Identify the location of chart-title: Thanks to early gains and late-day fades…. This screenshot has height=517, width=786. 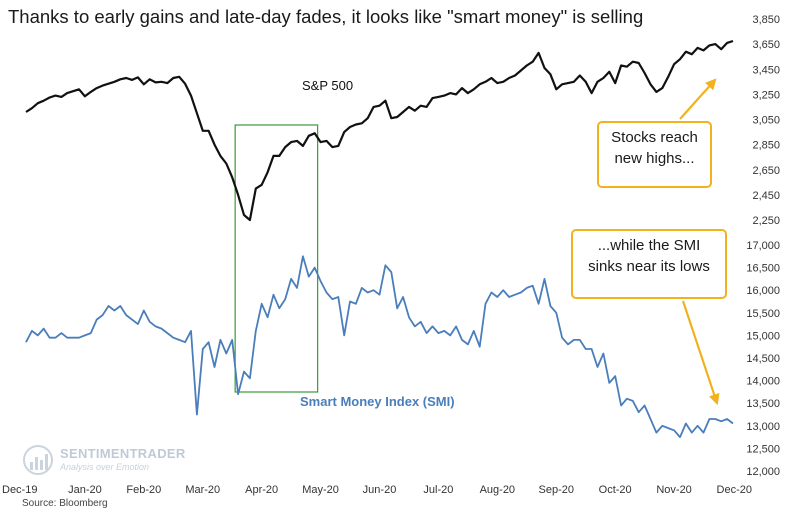
(326, 16).